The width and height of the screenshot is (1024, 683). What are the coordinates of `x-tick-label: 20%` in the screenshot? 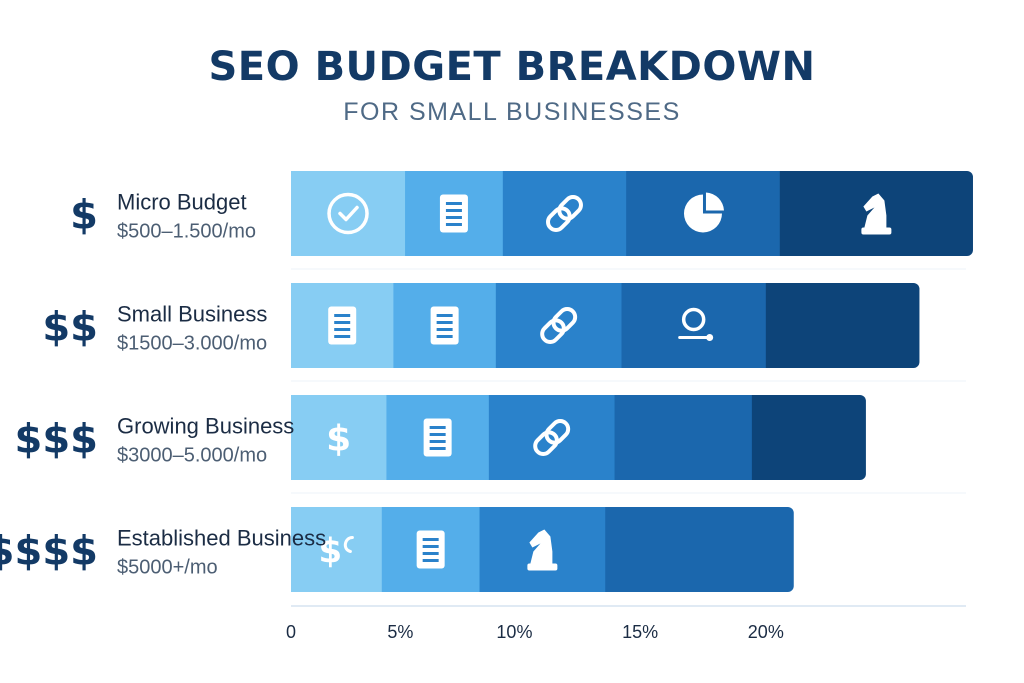 It's located at (766, 632).